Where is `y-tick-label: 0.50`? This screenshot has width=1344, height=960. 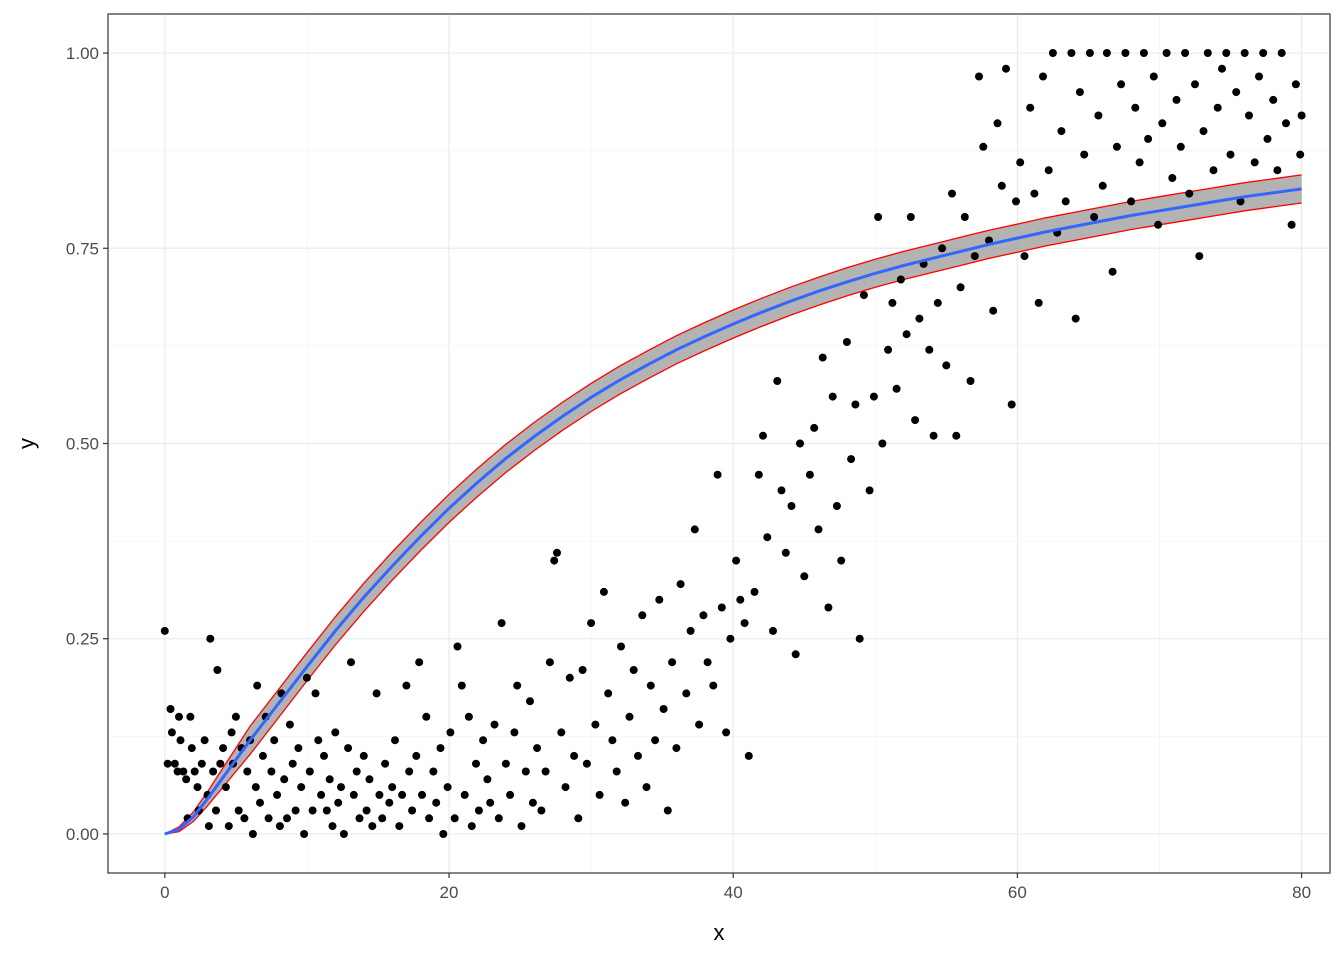 y-tick-label: 0.50 is located at coordinates (82, 444).